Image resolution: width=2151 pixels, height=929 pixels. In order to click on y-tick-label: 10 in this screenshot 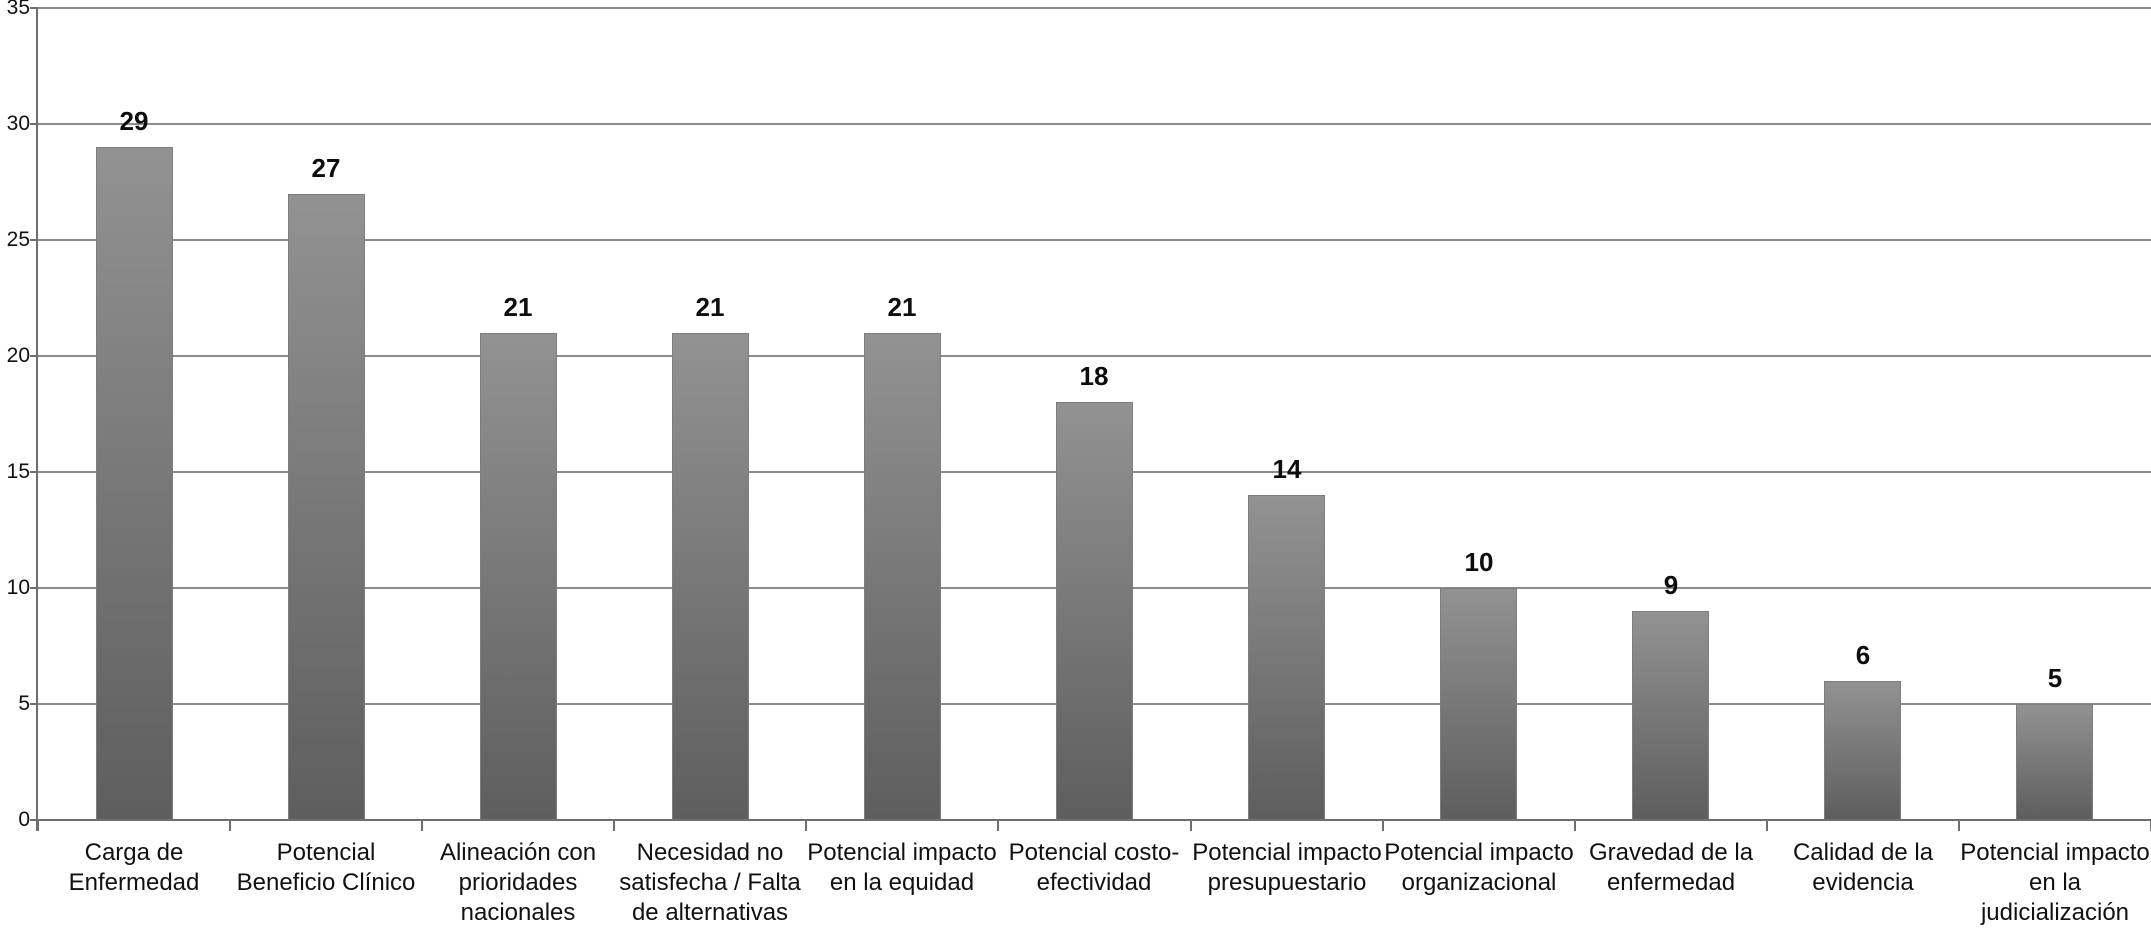, I will do `click(18, 587)`.